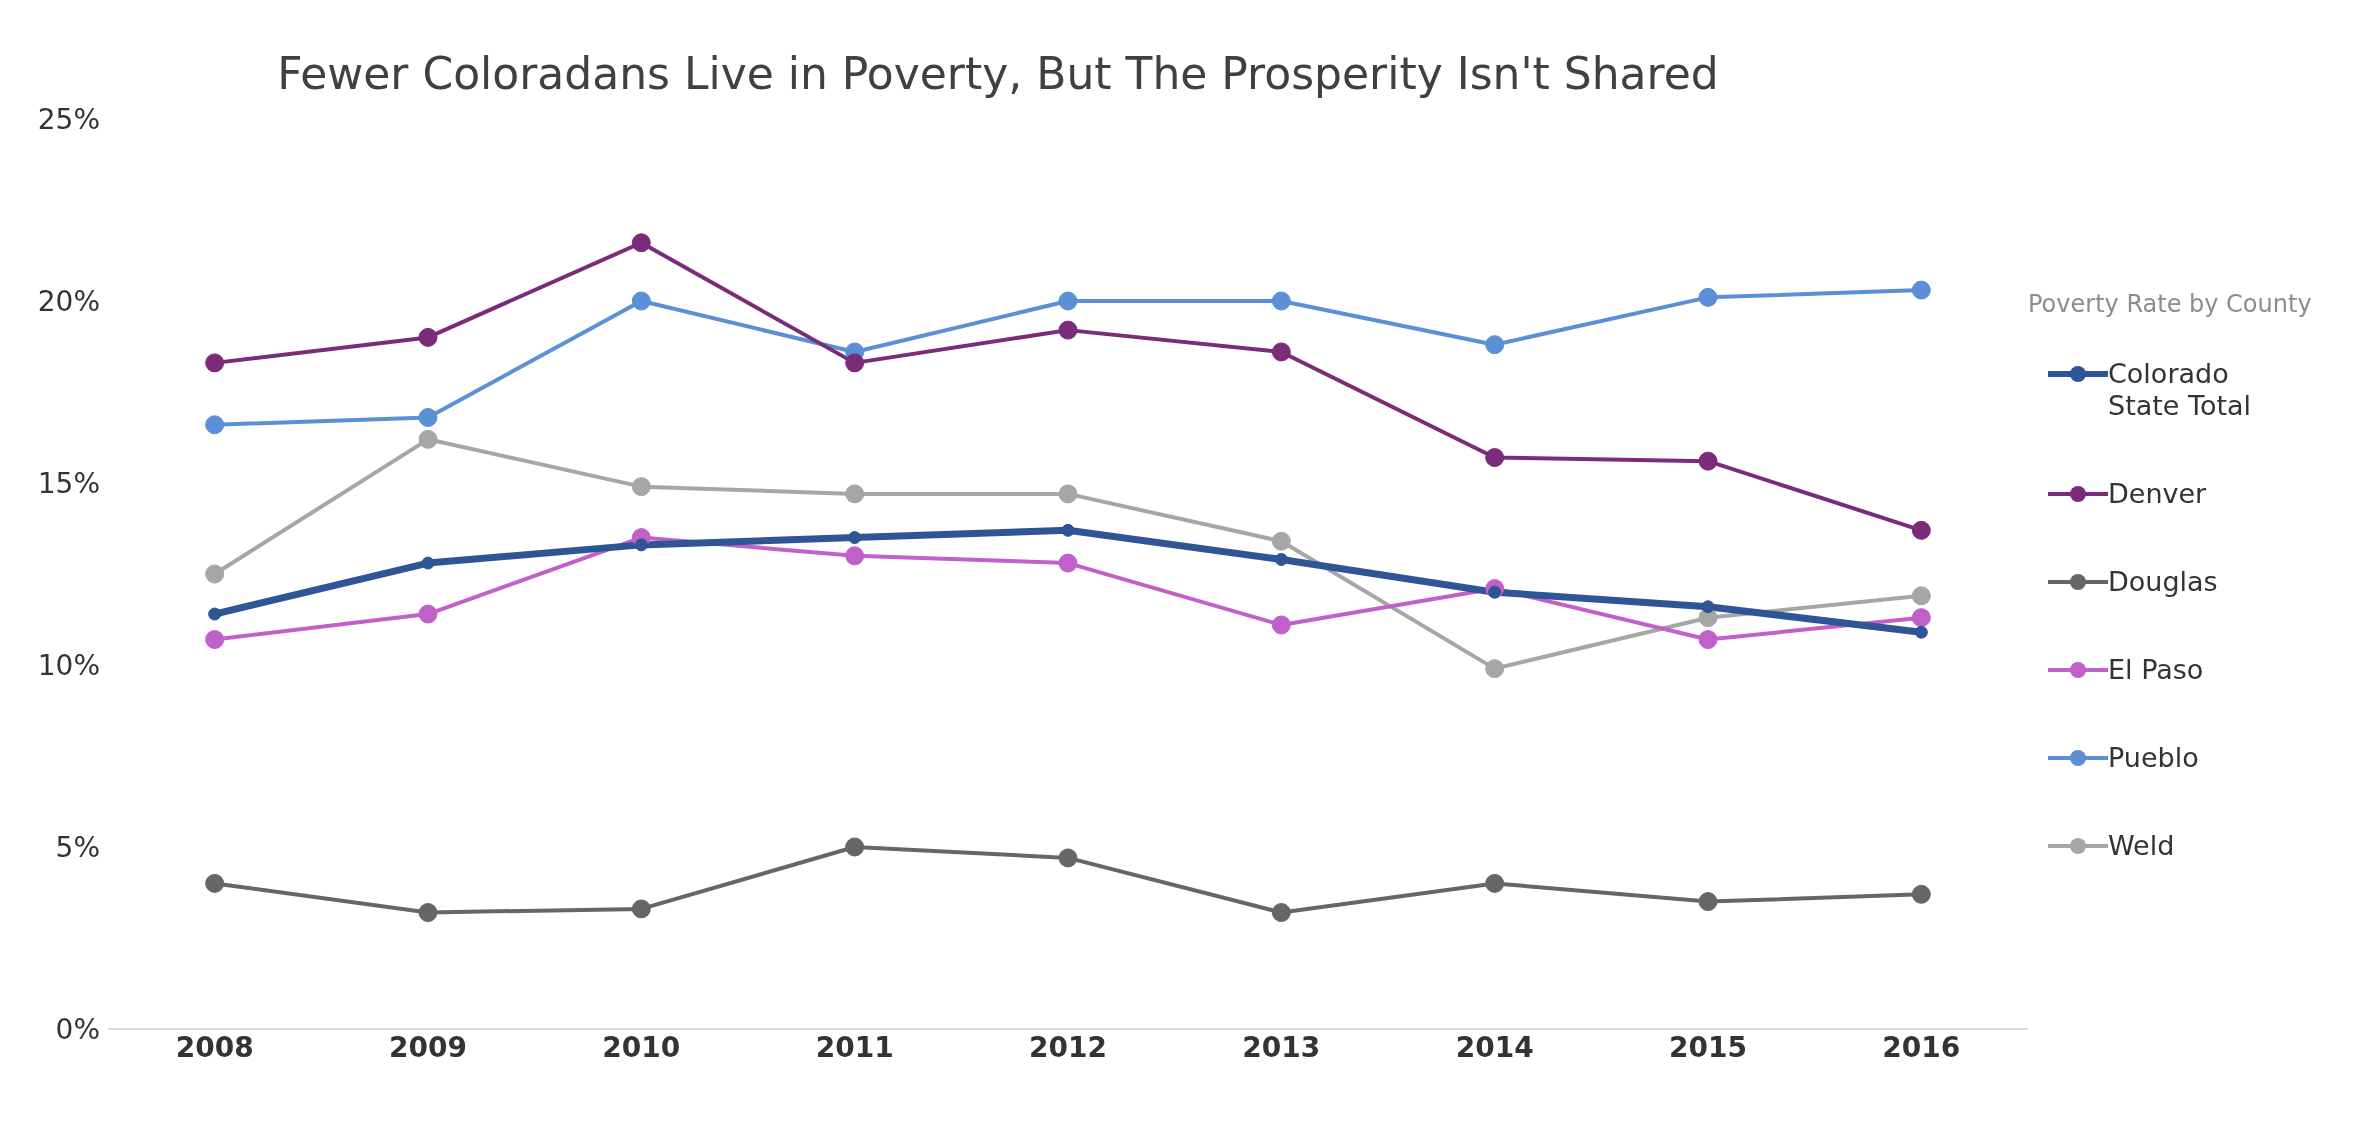 The image size is (2372, 1139). Describe the element at coordinates (2142, 846) in the screenshot. I see `legend-label: Weld` at that location.